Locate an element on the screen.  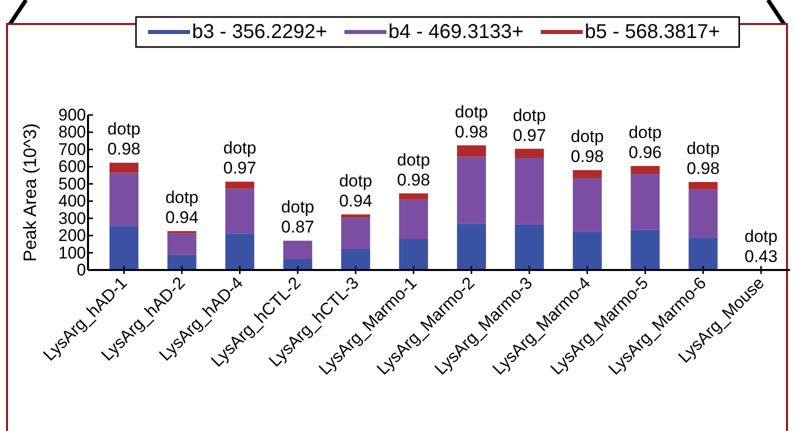
annotation: dotp 0.87 is located at coordinates (297, 217).